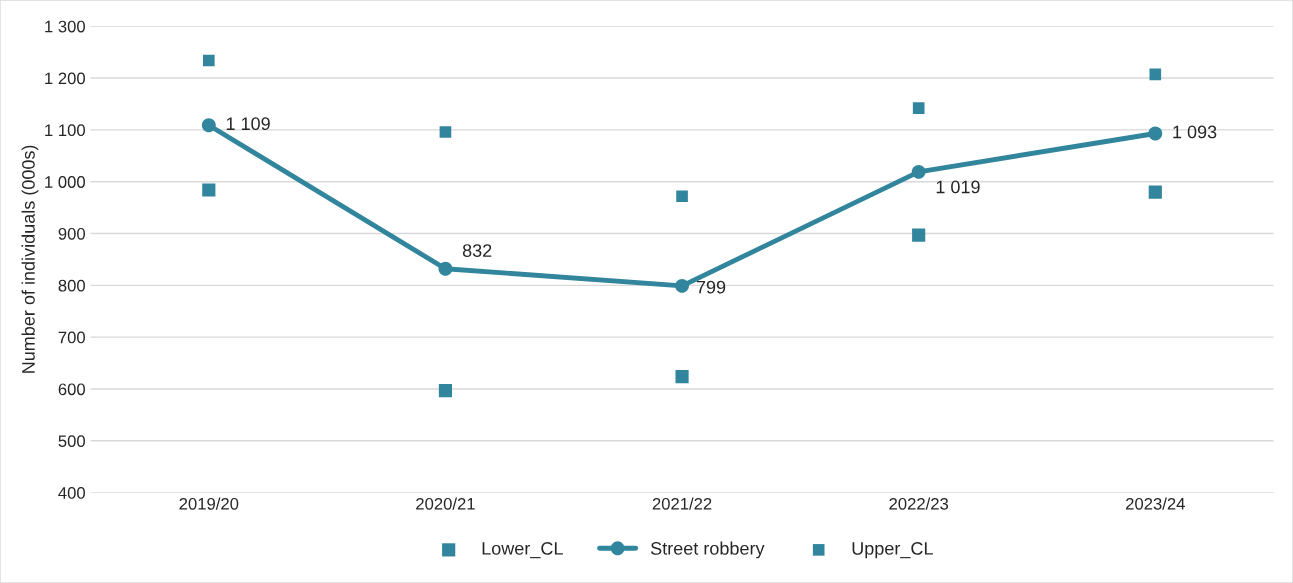 The height and width of the screenshot is (583, 1293). What do you see at coordinates (248, 124) in the screenshot?
I see `data-label: 1 109` at bounding box center [248, 124].